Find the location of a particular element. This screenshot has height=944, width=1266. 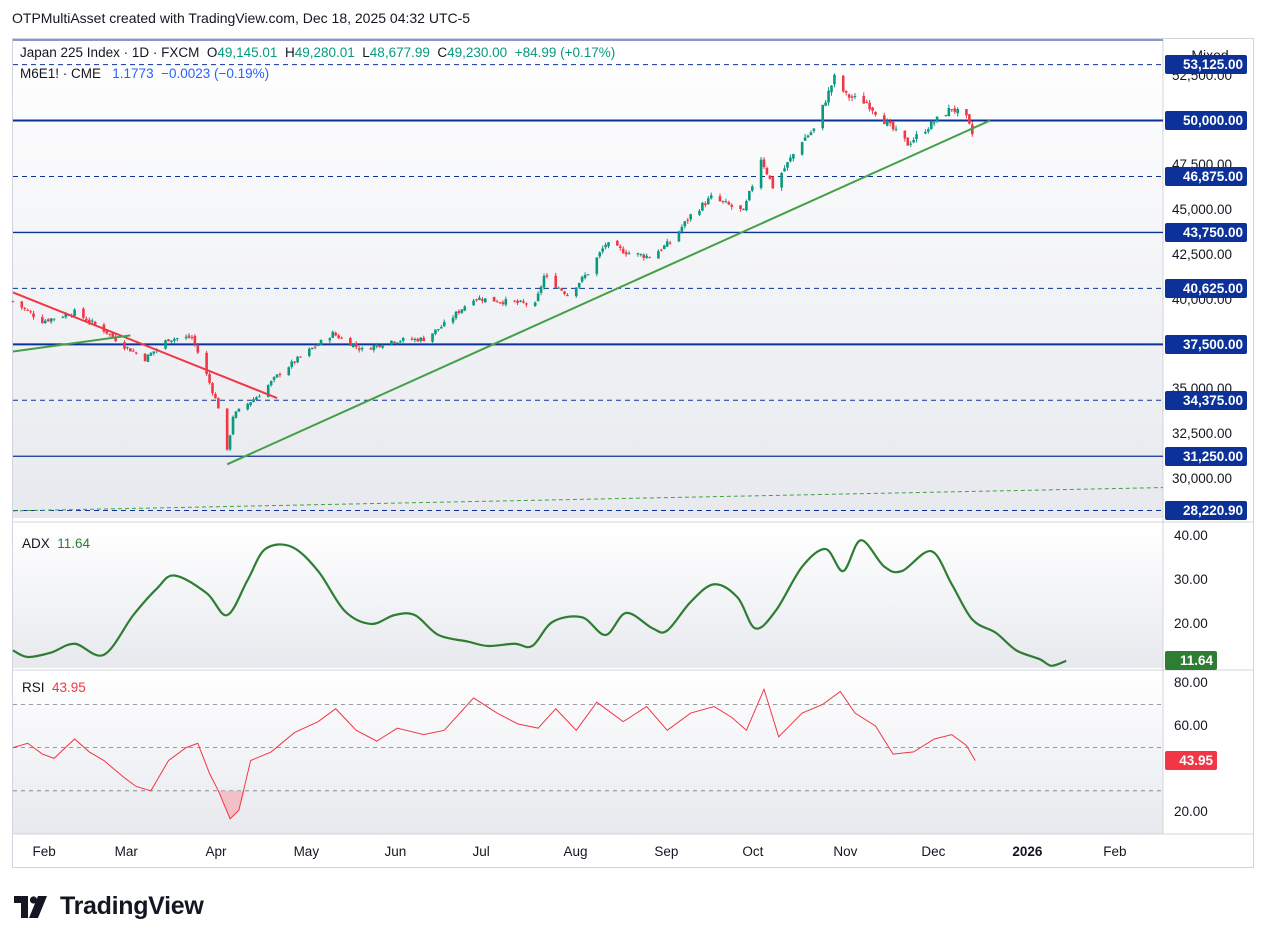

rsi-axis-tick: 80.00 is located at coordinates (1191, 682).